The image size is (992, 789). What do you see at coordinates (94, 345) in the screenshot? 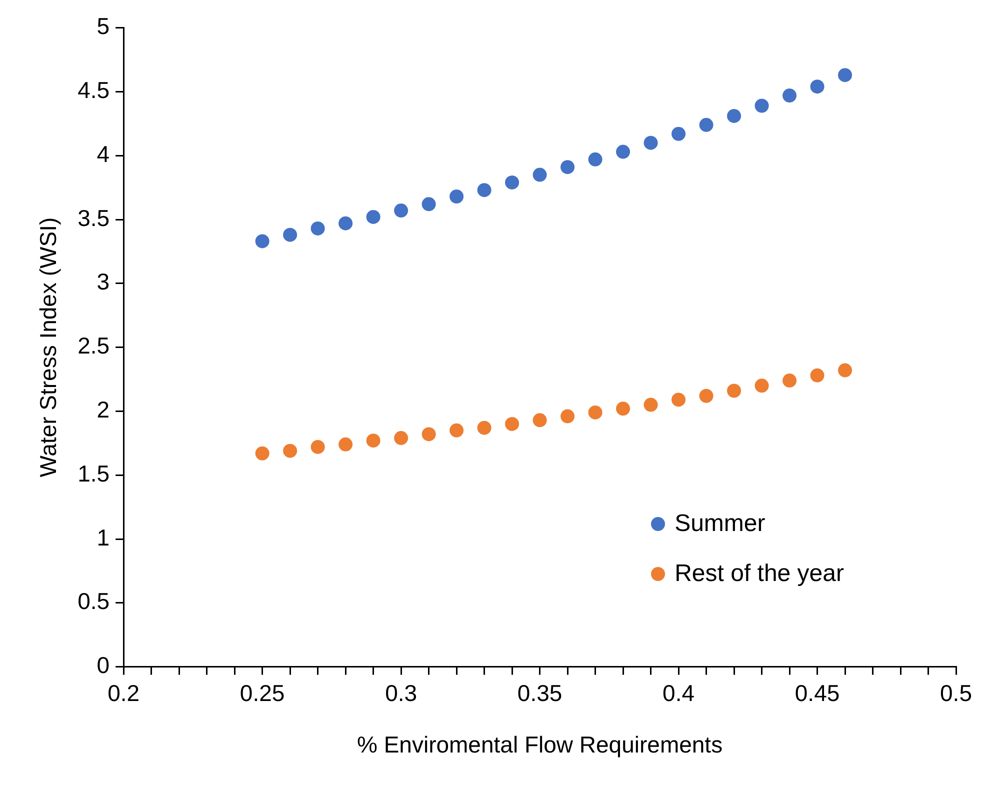
I see `y-tick-label: 2.5` at bounding box center [94, 345].